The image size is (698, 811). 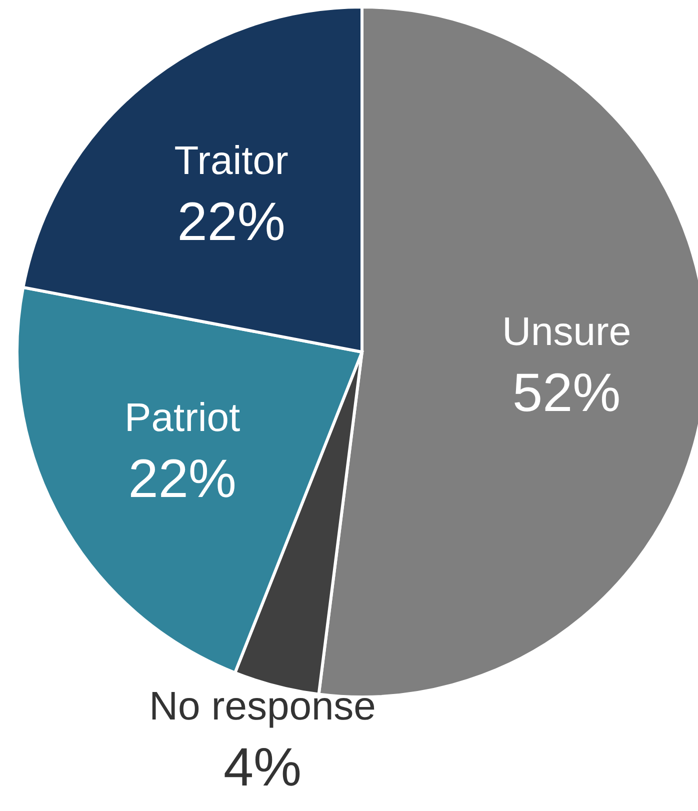 What do you see at coordinates (231, 161) in the screenshot?
I see `slice-label: Traitor` at bounding box center [231, 161].